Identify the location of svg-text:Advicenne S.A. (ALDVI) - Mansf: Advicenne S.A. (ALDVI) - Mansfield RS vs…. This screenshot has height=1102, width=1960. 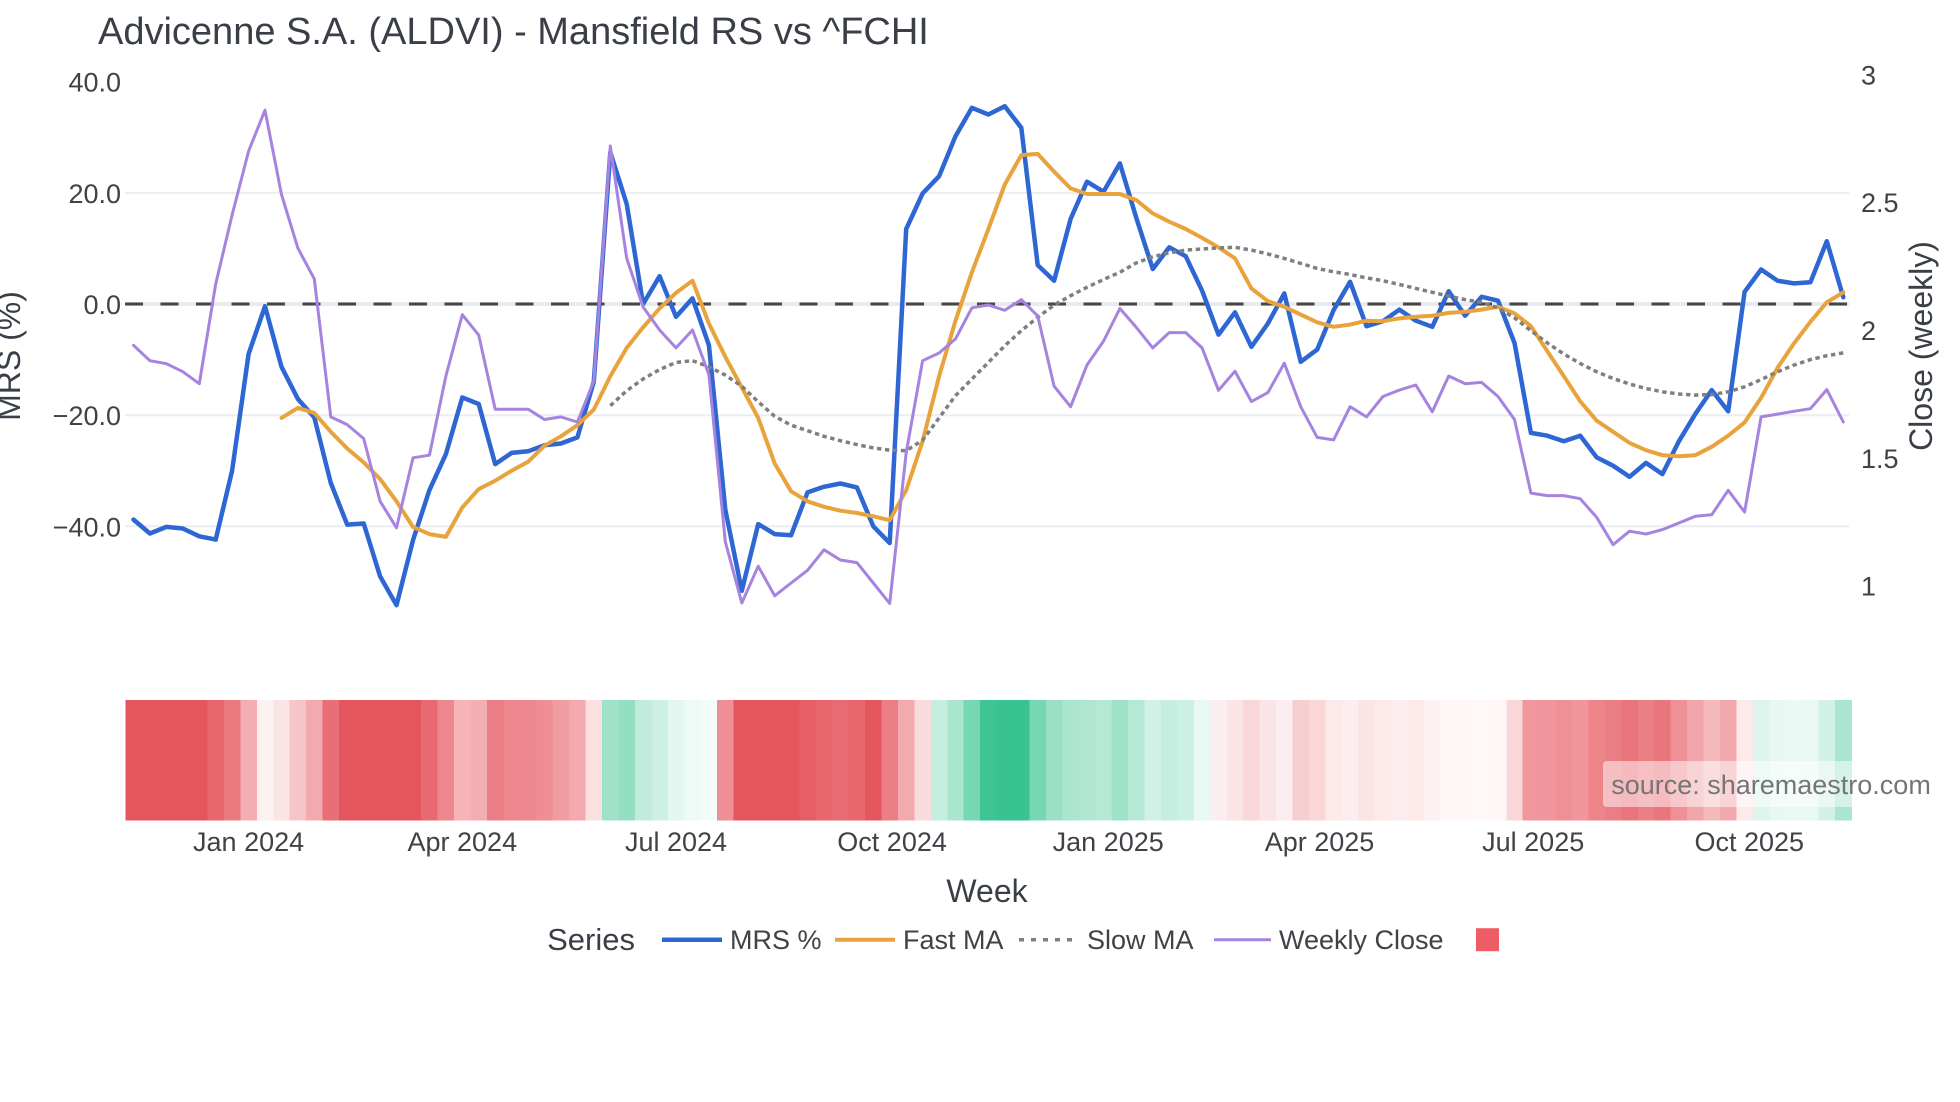
(513, 32).